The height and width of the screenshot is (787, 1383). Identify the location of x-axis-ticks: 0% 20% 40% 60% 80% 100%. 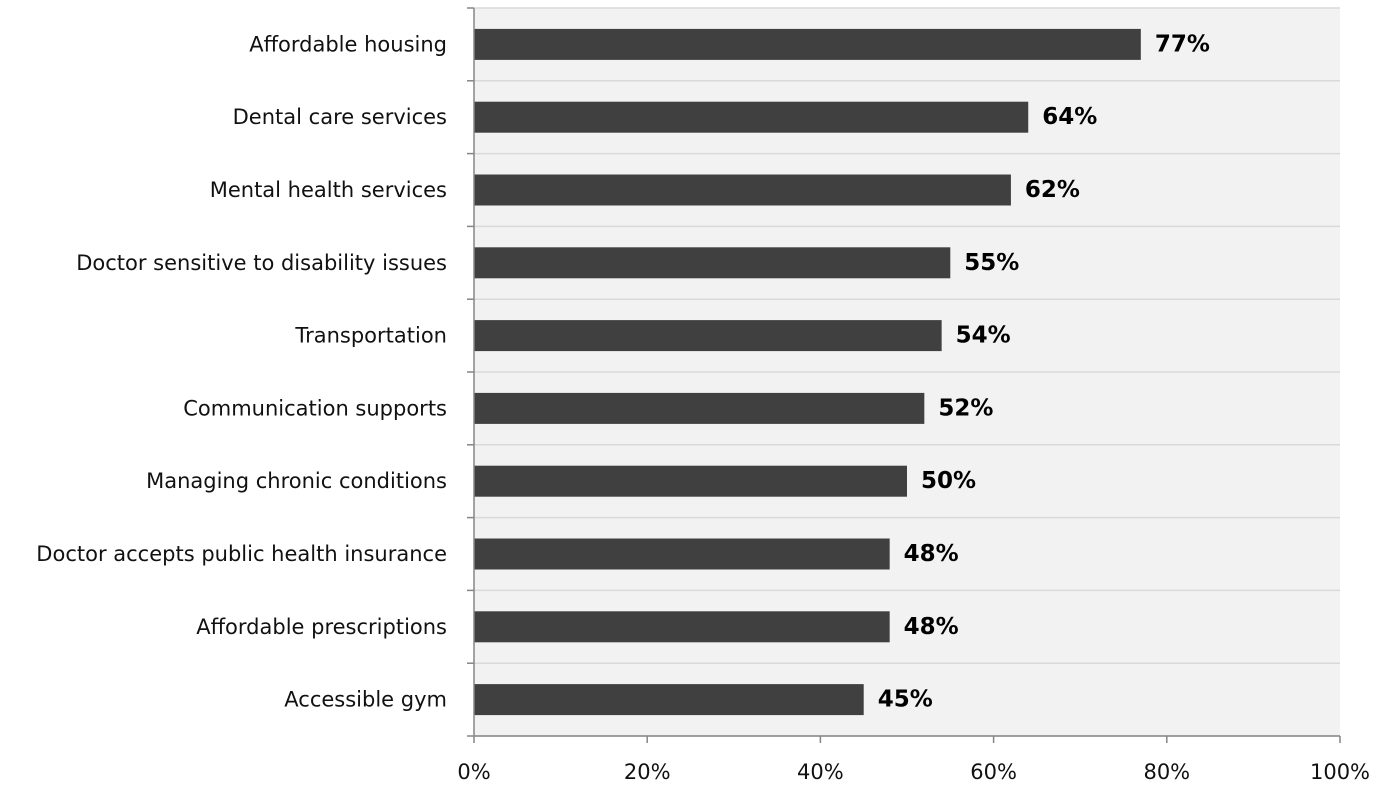
(913, 760).